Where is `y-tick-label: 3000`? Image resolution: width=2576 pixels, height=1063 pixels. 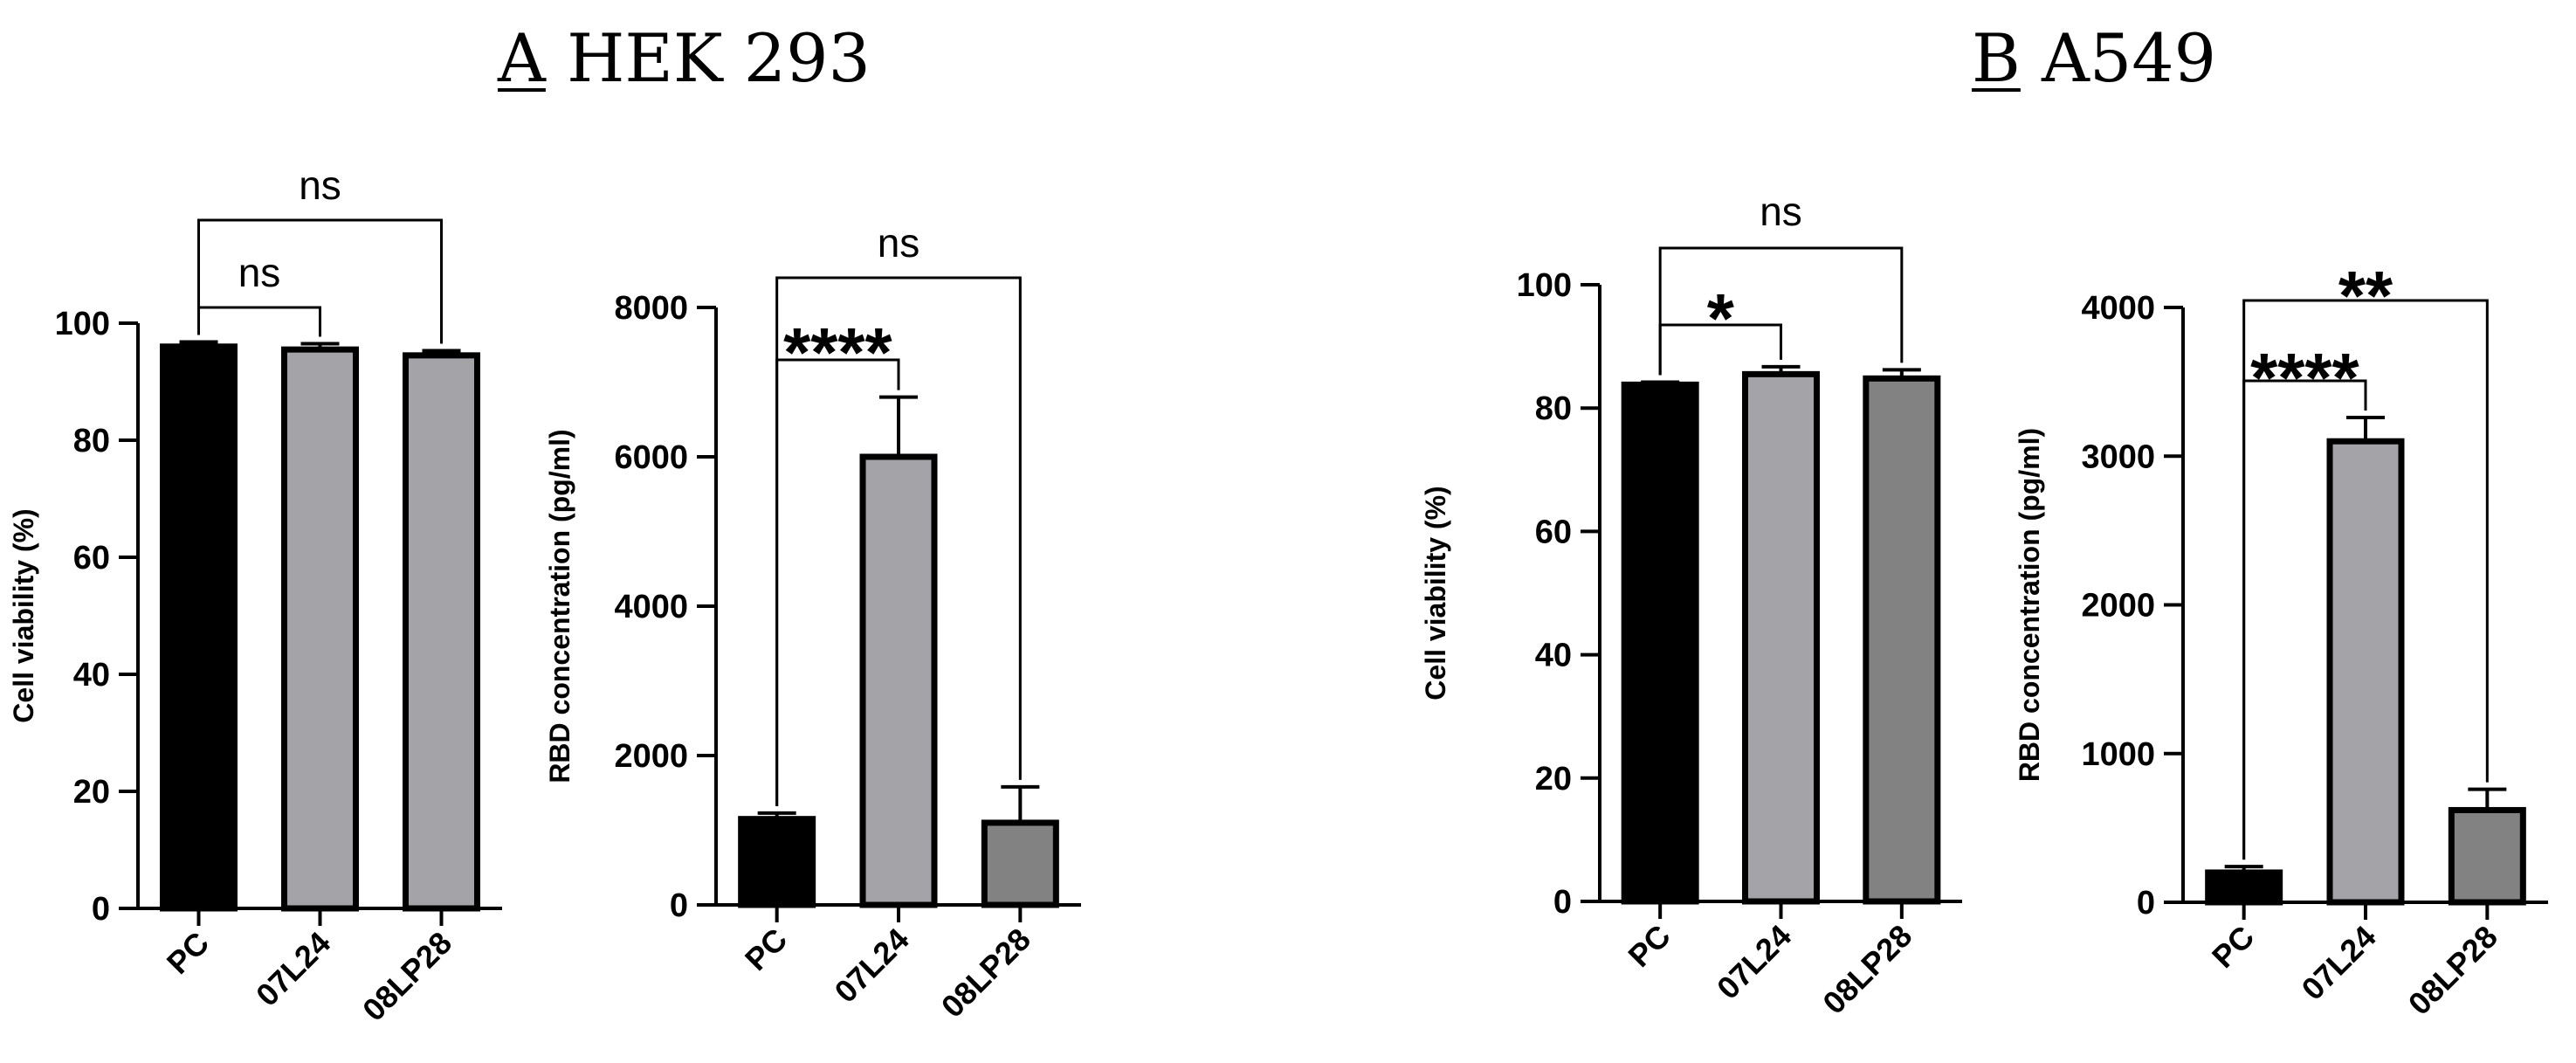
y-tick-label: 3000 is located at coordinates (2118, 456).